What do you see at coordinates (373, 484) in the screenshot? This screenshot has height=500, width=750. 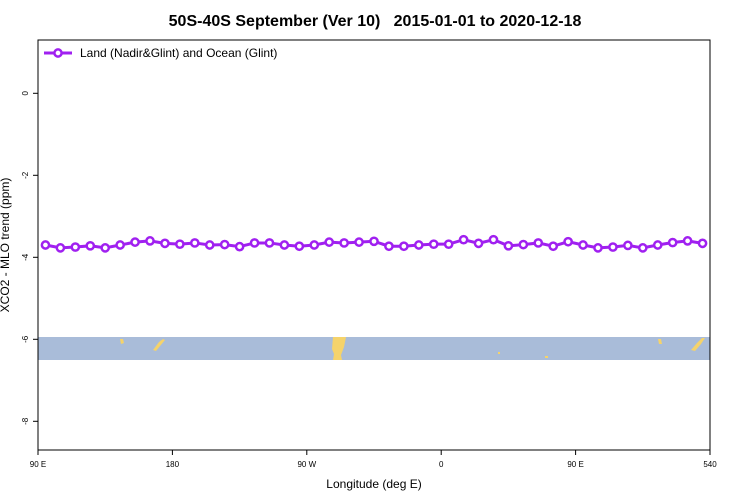 I see `x-axis-label: Longitude (deg E)` at bounding box center [373, 484].